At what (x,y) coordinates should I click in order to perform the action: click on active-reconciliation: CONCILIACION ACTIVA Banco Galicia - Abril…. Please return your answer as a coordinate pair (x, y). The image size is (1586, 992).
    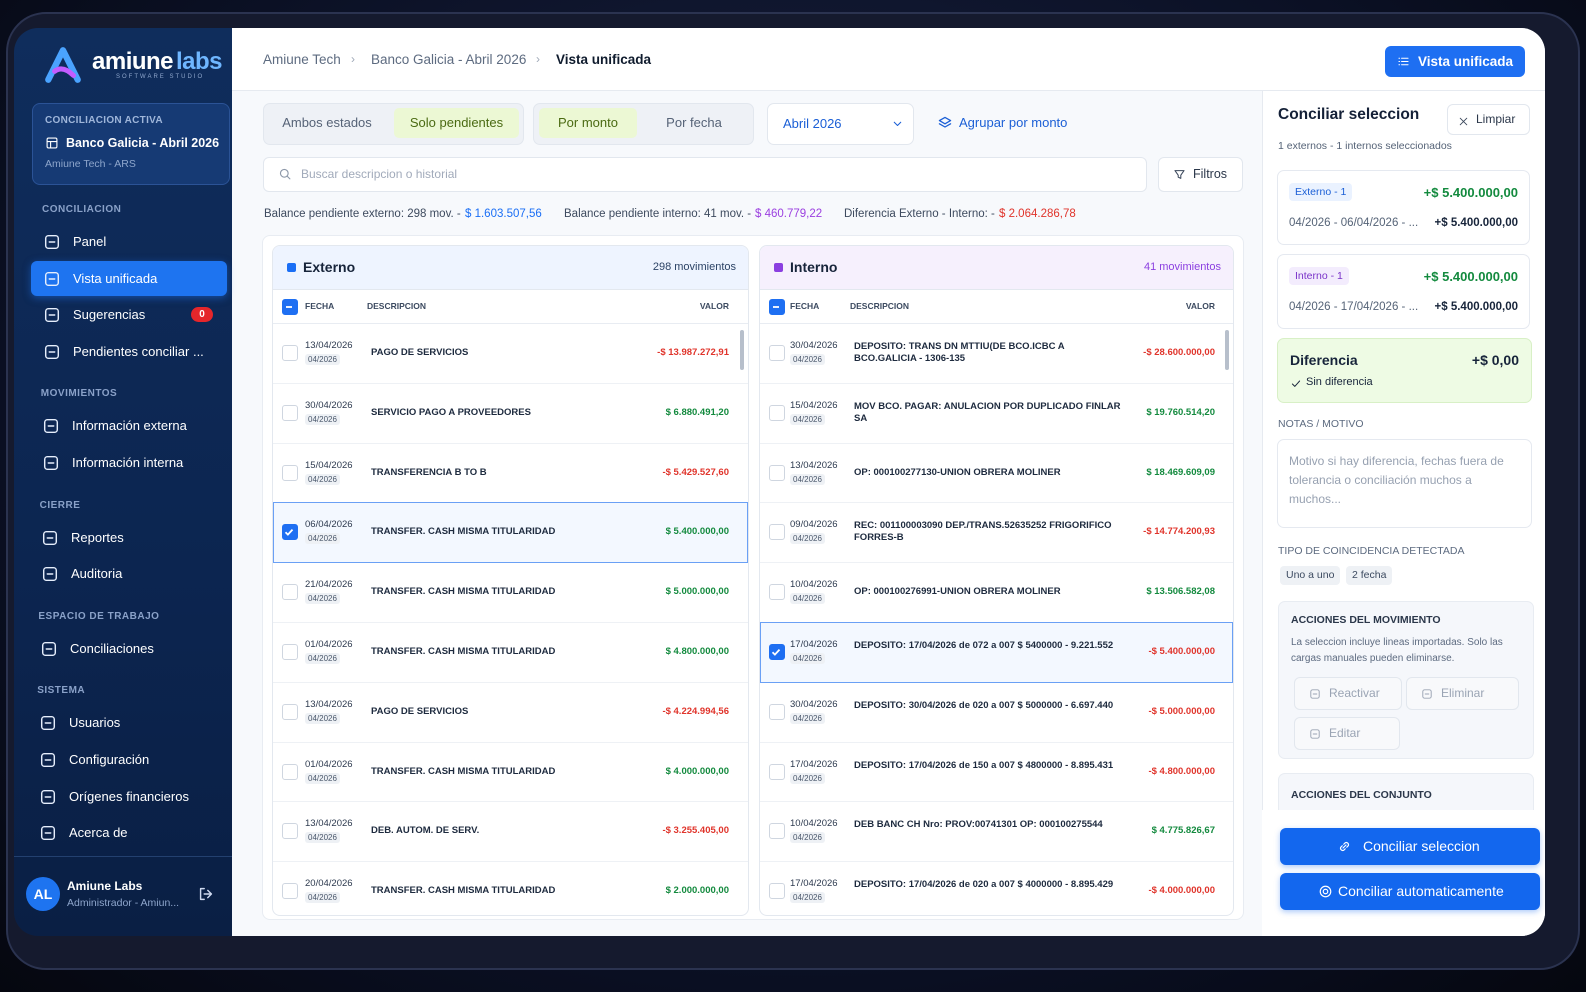
    Looking at the image, I should click on (131, 144).